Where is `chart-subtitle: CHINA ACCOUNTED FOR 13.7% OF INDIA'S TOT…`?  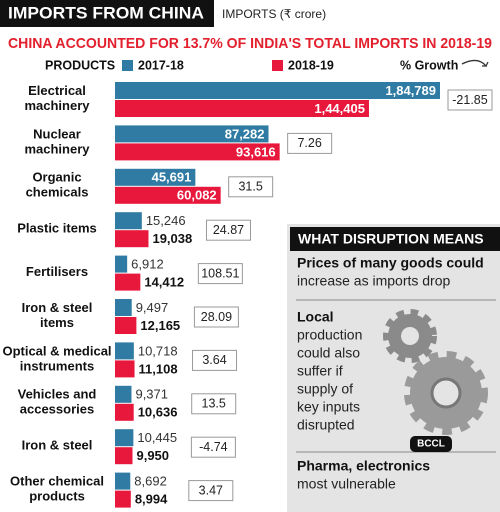
chart-subtitle: CHINA ACCOUNTED FOR 13.7% OF INDIA'S TOT… is located at coordinates (250, 43).